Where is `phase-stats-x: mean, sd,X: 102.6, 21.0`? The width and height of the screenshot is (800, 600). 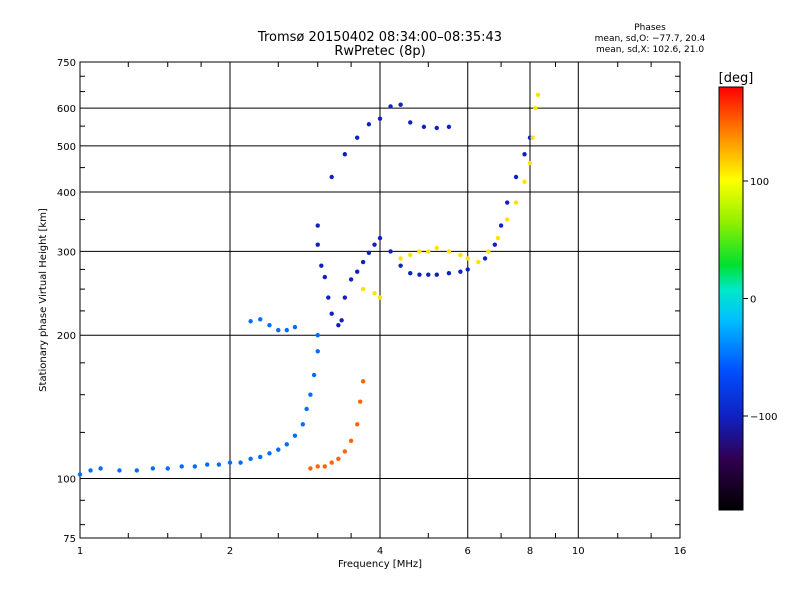 phase-stats-x: mean, sd,X: 102.6, 21.0 is located at coordinates (650, 50).